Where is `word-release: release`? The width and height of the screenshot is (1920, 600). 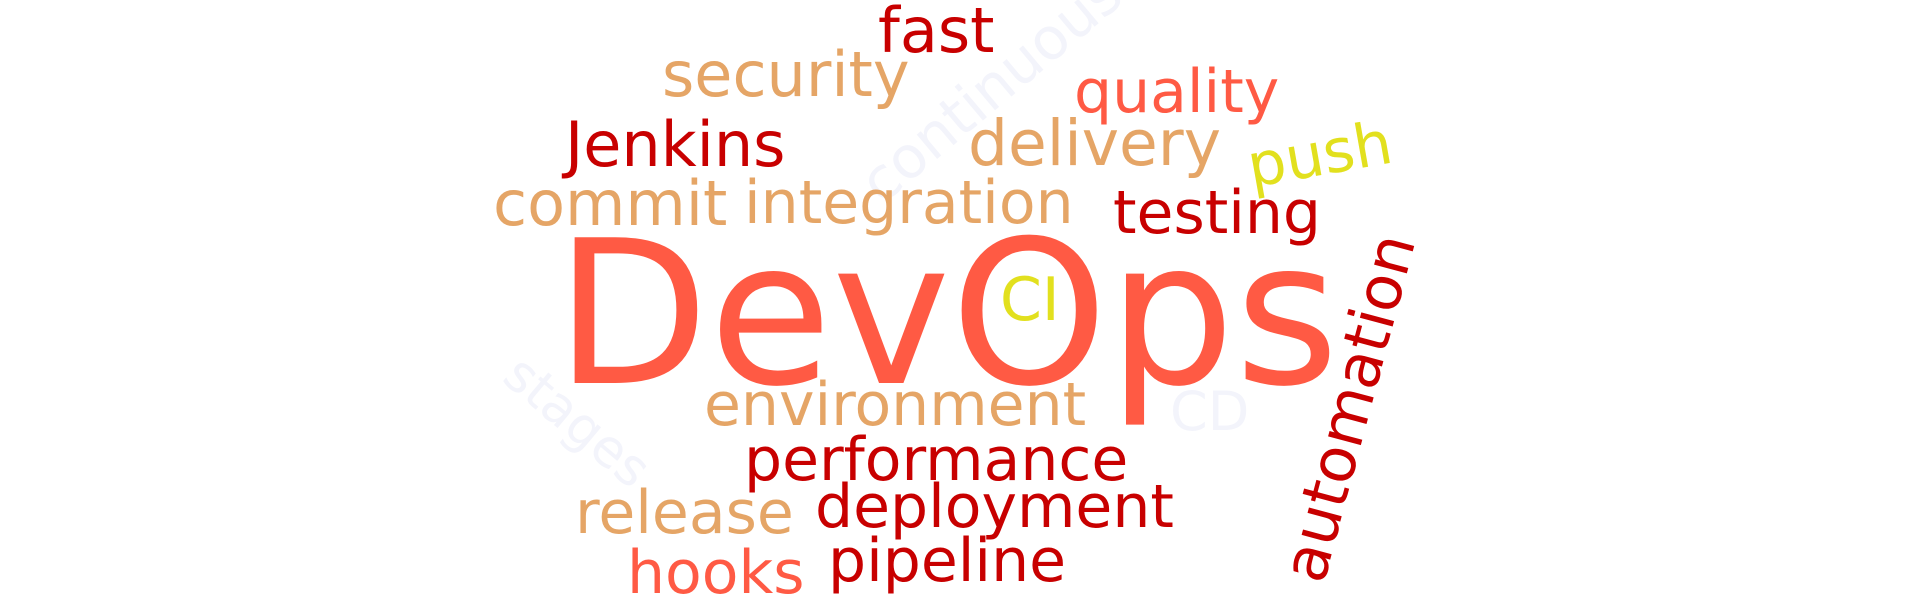
word-release: release is located at coordinates (684, 513).